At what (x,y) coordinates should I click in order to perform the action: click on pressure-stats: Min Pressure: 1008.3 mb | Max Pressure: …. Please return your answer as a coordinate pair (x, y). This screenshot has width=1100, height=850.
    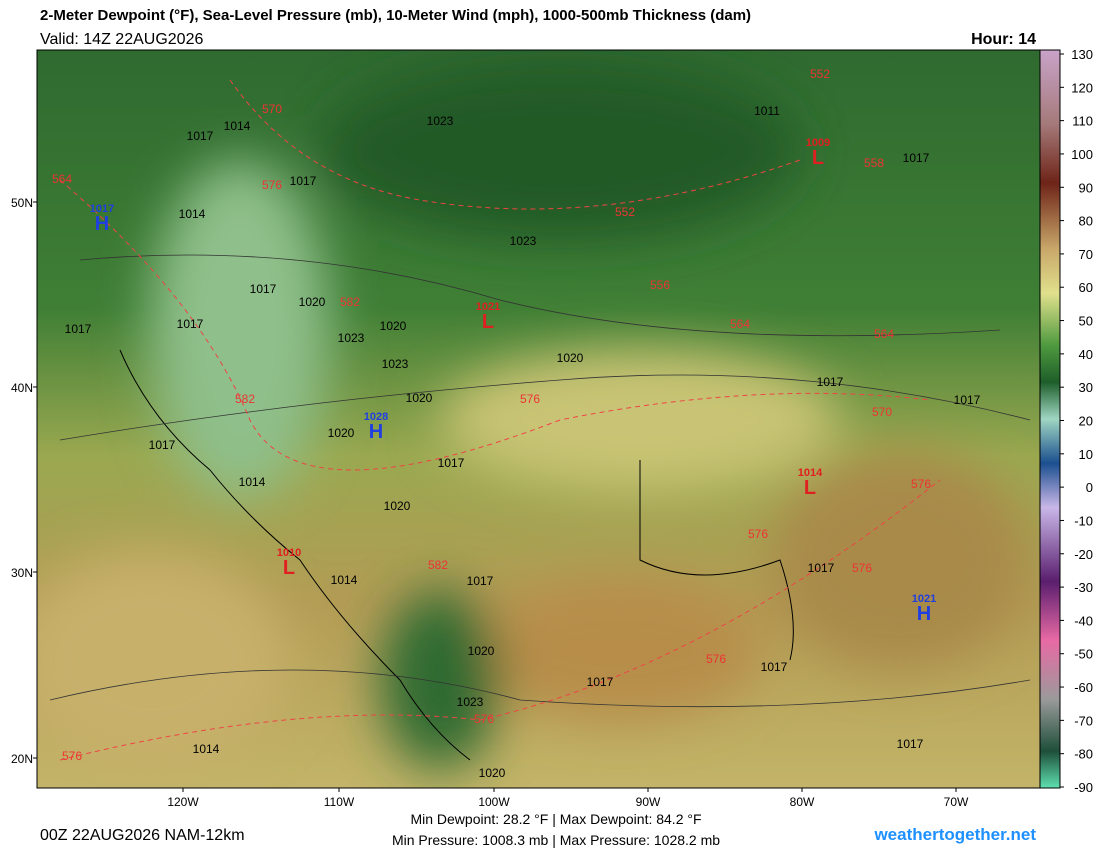
    Looking at the image, I should click on (556, 840).